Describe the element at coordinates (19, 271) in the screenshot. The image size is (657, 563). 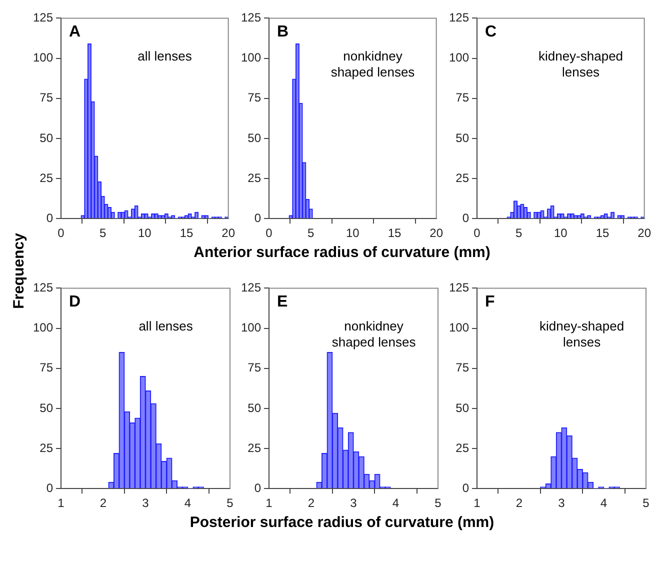
I see `y-axis-title: Frequency` at that location.